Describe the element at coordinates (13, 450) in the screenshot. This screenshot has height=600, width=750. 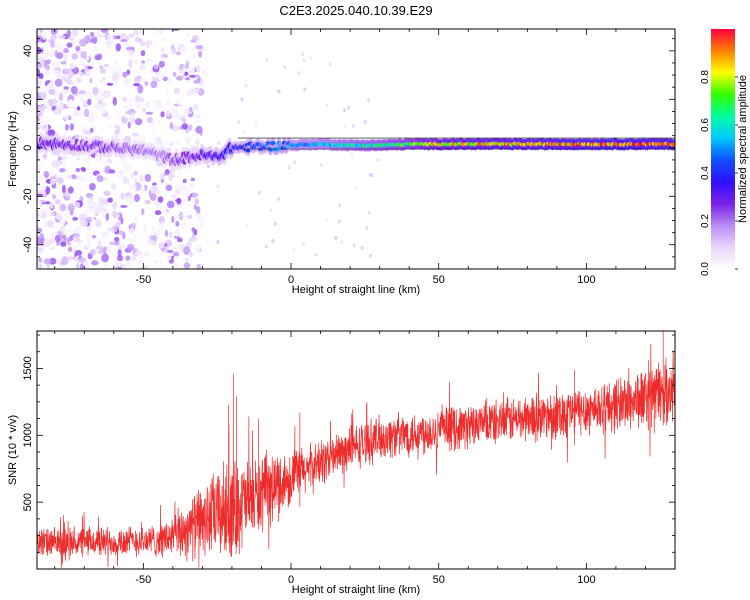
I see `snr-ylabel: SNR (10 * v/v)` at that location.